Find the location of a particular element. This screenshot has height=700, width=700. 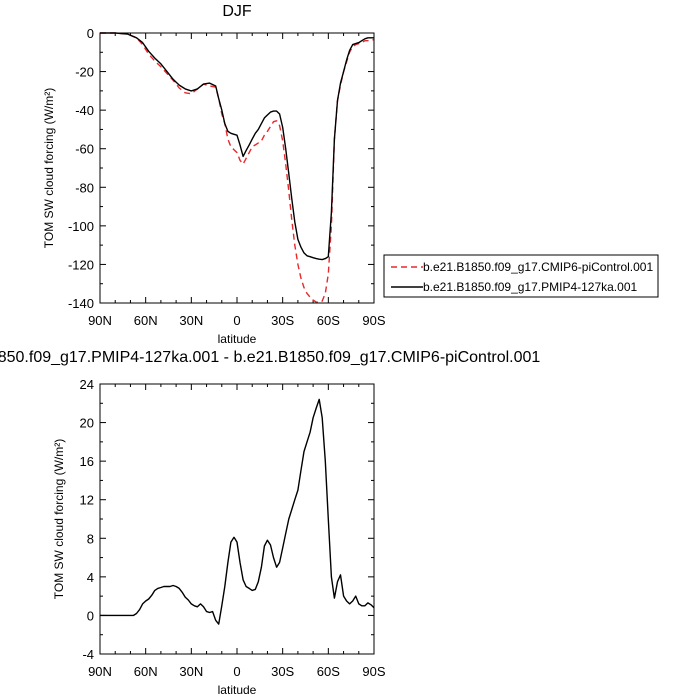

y-tick-label: -40 is located at coordinates (84, 110).